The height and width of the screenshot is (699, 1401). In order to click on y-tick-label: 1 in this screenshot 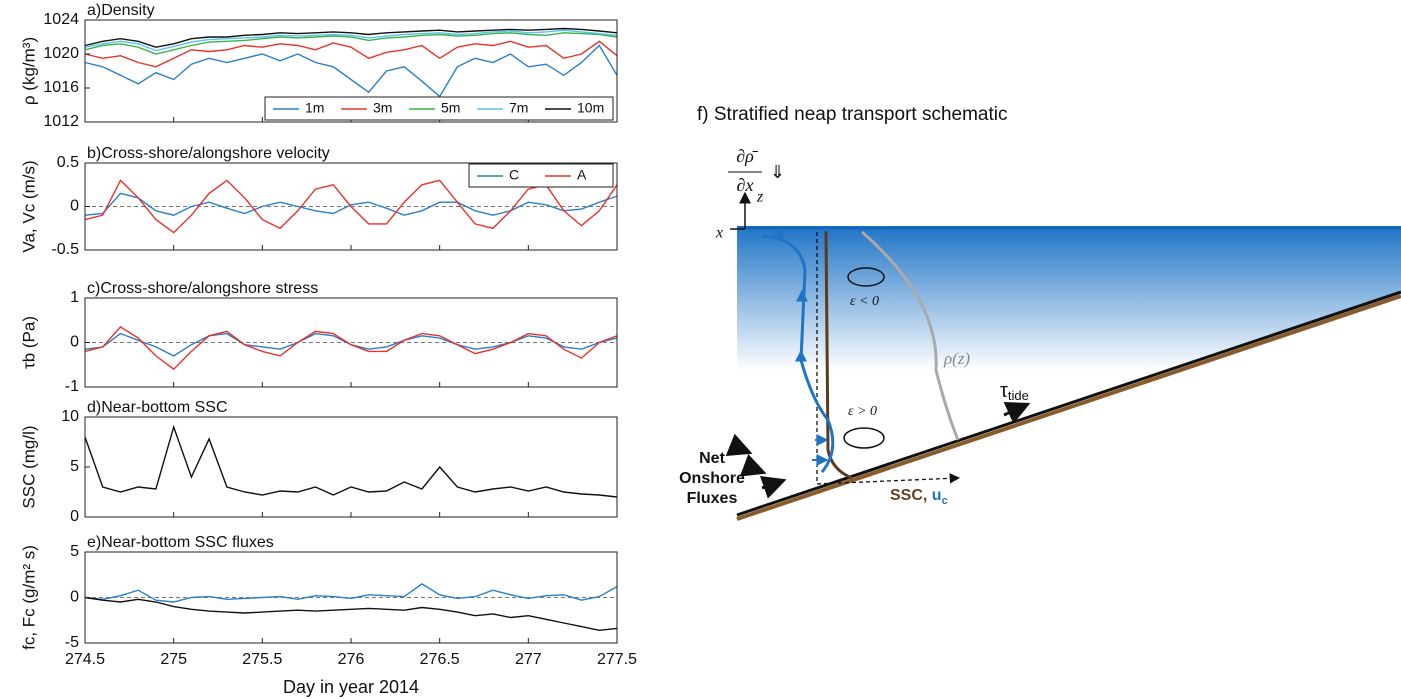, I will do `click(74, 297)`.